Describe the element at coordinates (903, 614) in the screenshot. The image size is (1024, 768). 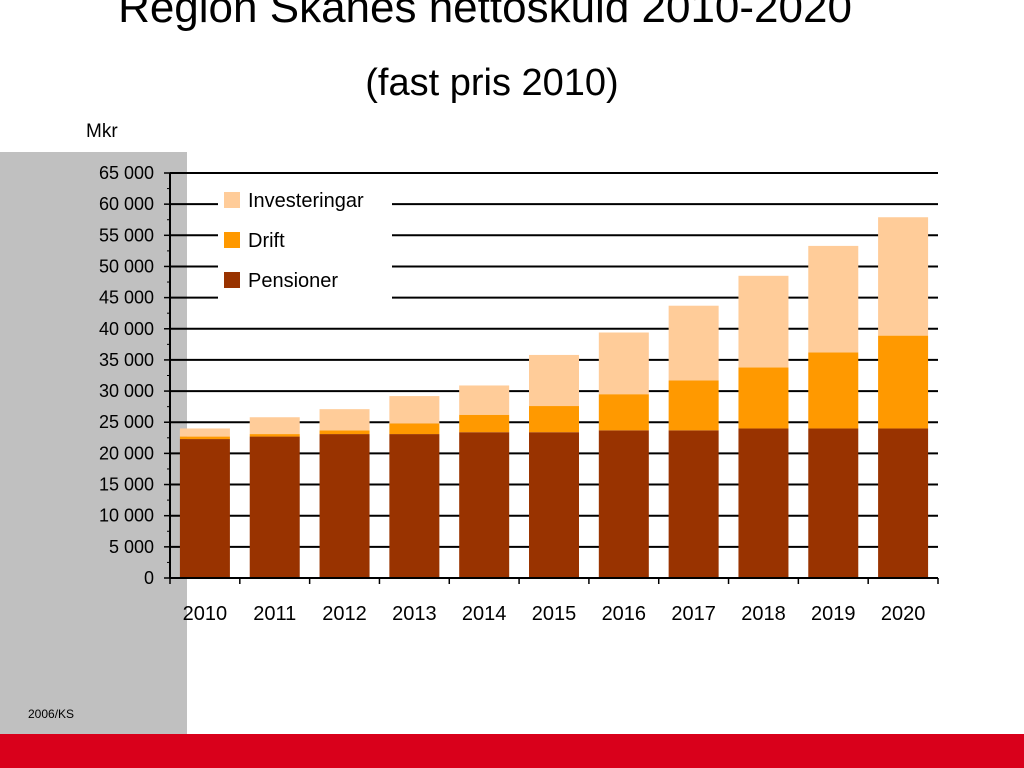
I see `x-tick-label: 2020` at that location.